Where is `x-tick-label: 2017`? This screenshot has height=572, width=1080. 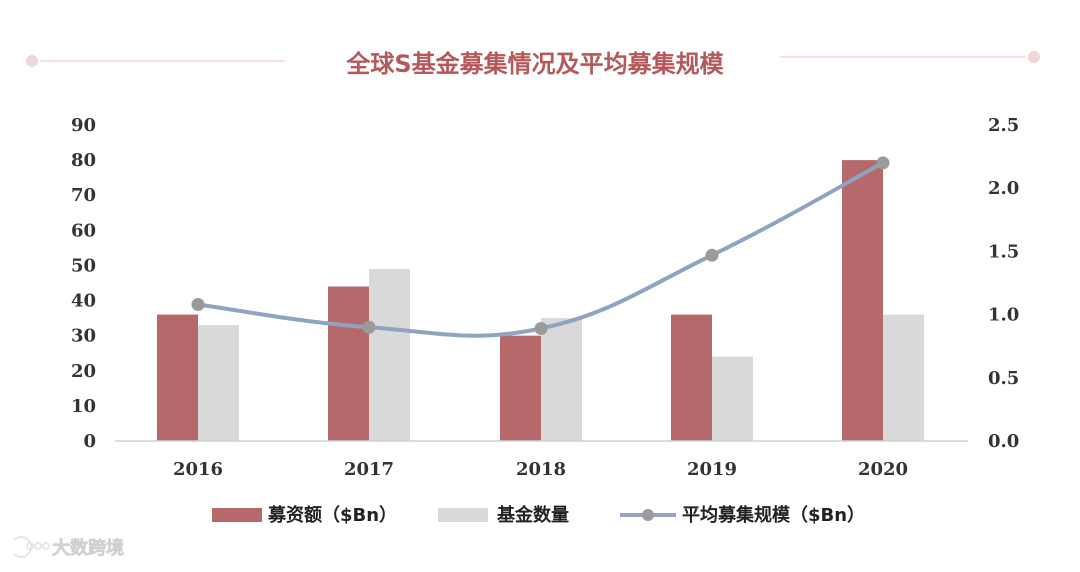
x-tick-label: 2017 is located at coordinates (369, 469).